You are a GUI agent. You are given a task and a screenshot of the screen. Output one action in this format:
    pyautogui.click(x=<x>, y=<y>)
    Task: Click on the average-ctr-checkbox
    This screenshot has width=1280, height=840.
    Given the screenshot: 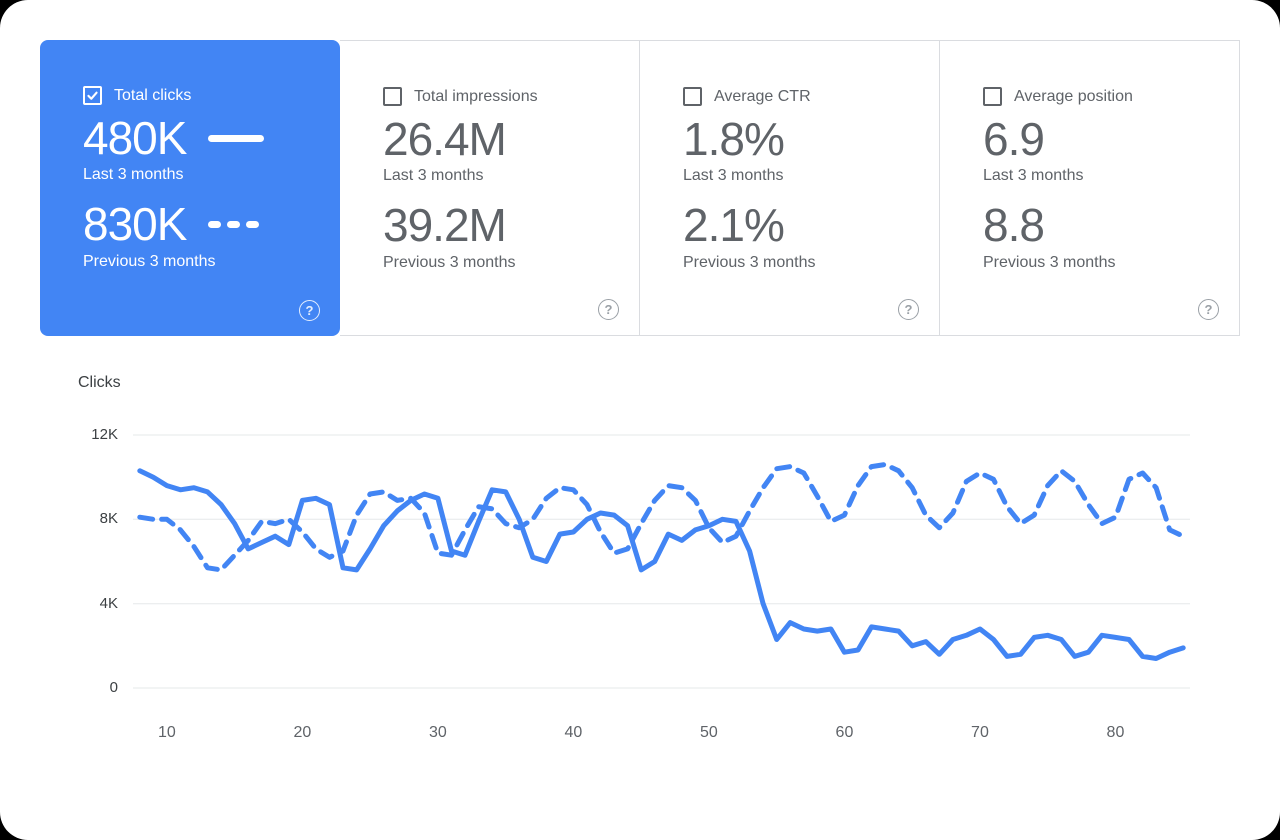 What is the action you would take?
    pyautogui.click(x=692, y=96)
    